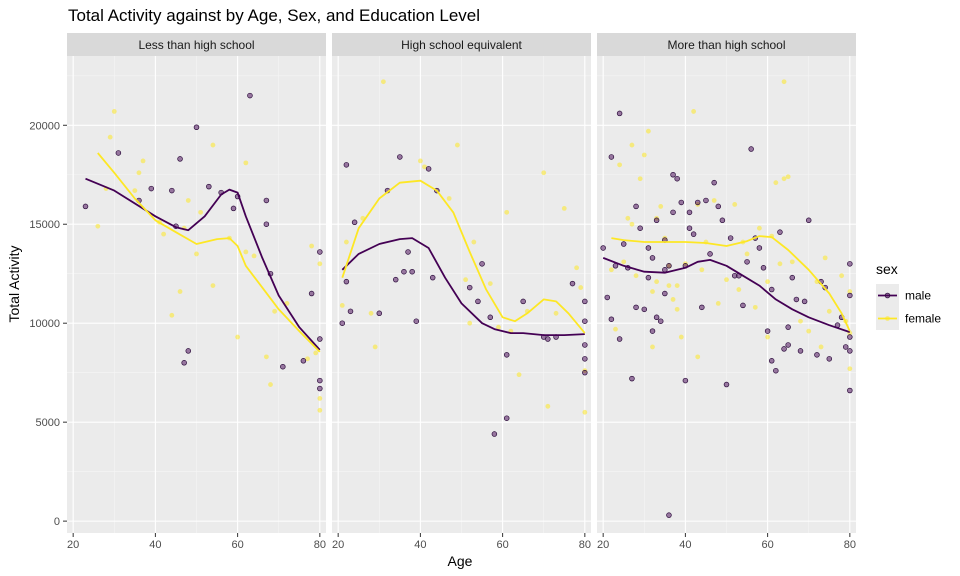  Describe the element at coordinates (460, 561) in the screenshot. I see `x-axis-title: Age` at that location.